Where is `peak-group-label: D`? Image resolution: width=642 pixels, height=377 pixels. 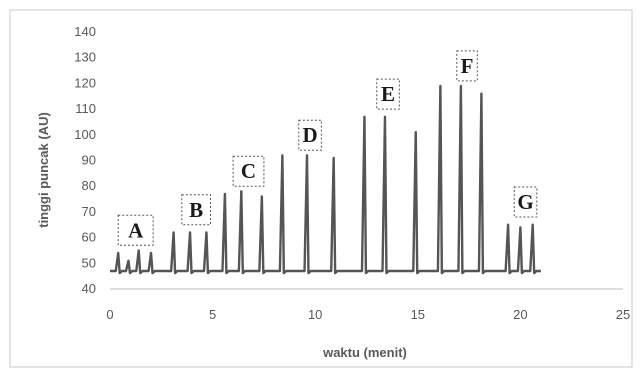
peak-group-label: D is located at coordinates (309, 135).